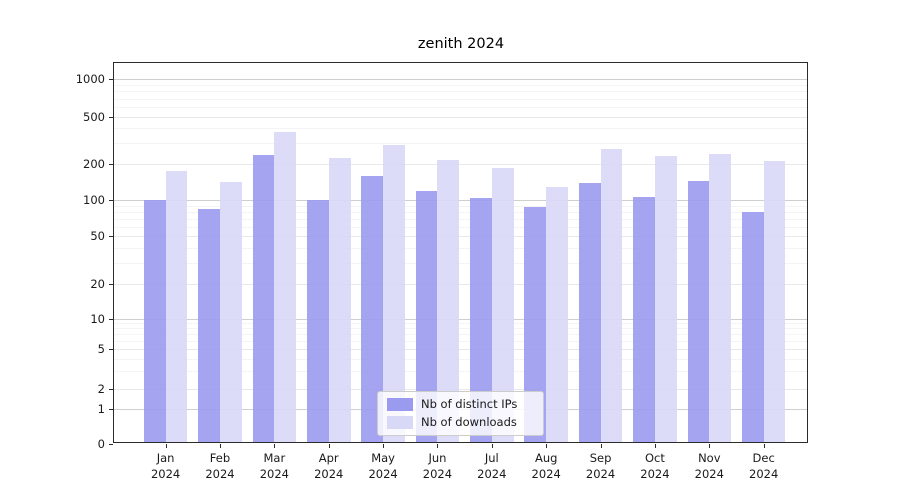 Image resolution: width=900 pixels, height=500 pixels. I want to click on x-tick-label: Jul 2024, so click(492, 466).